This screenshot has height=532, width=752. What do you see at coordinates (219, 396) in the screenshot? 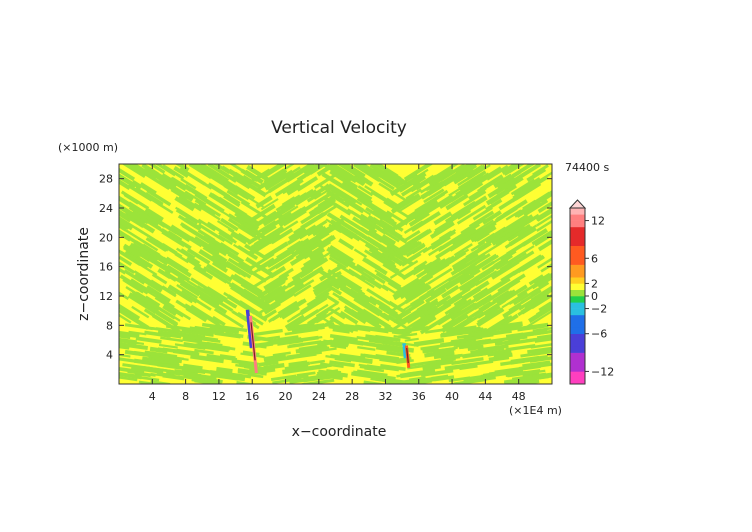
I see `x-tick-label: 12` at bounding box center [219, 396].